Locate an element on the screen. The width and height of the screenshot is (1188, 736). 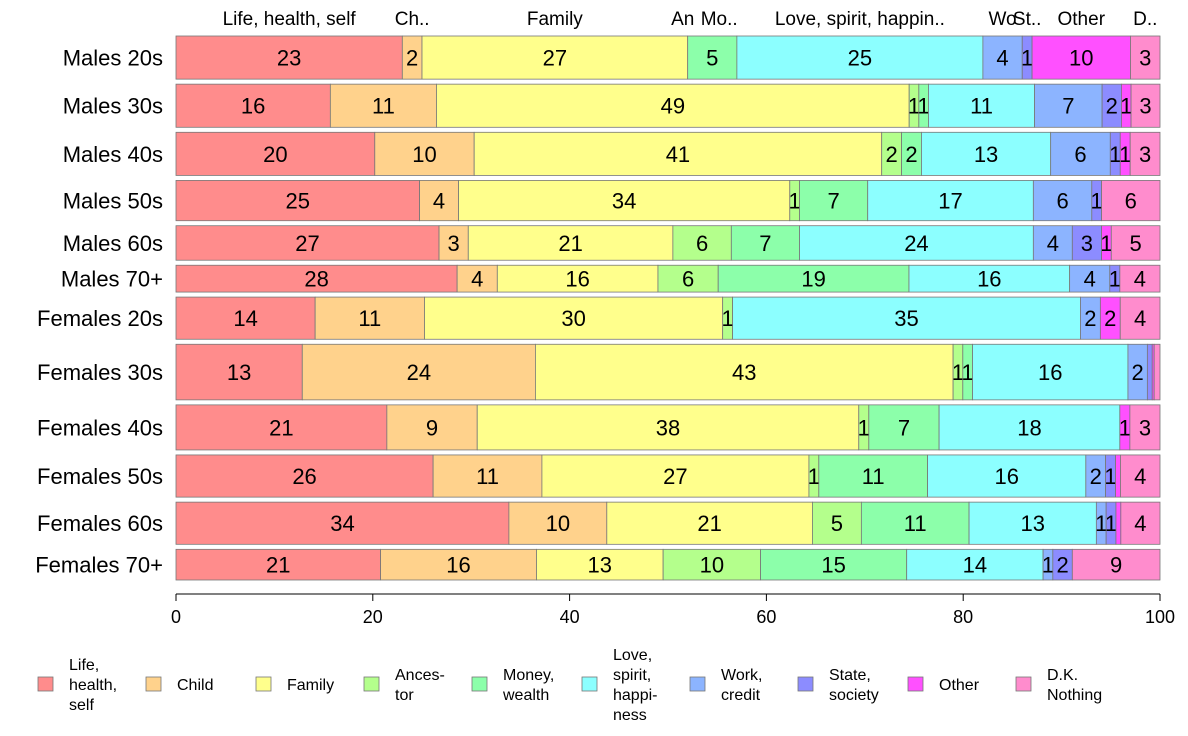
legend-item-ancestor: Ances-tor is located at coordinates (404, 685).